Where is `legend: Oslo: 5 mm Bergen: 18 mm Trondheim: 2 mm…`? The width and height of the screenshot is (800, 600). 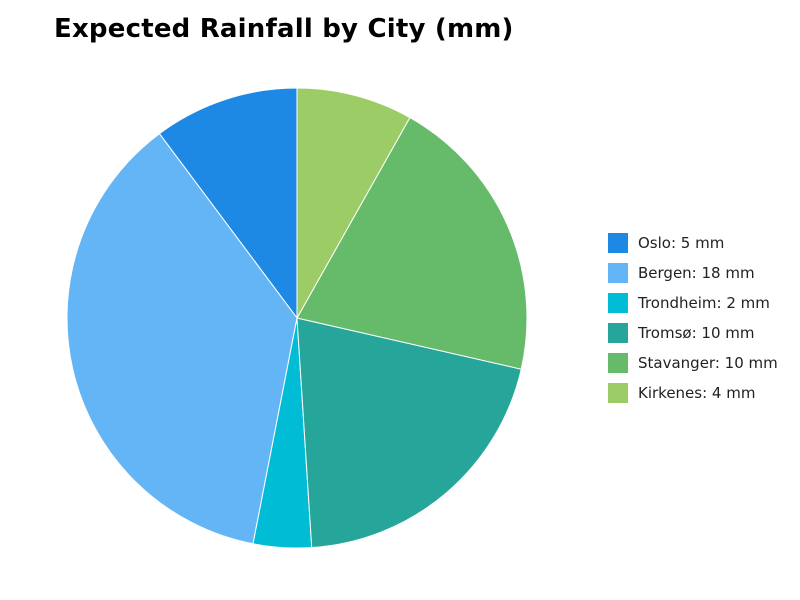
legend: Oslo: 5 mm Bergen: 18 mm Trondheim: 2 mm… is located at coordinates (693, 323).